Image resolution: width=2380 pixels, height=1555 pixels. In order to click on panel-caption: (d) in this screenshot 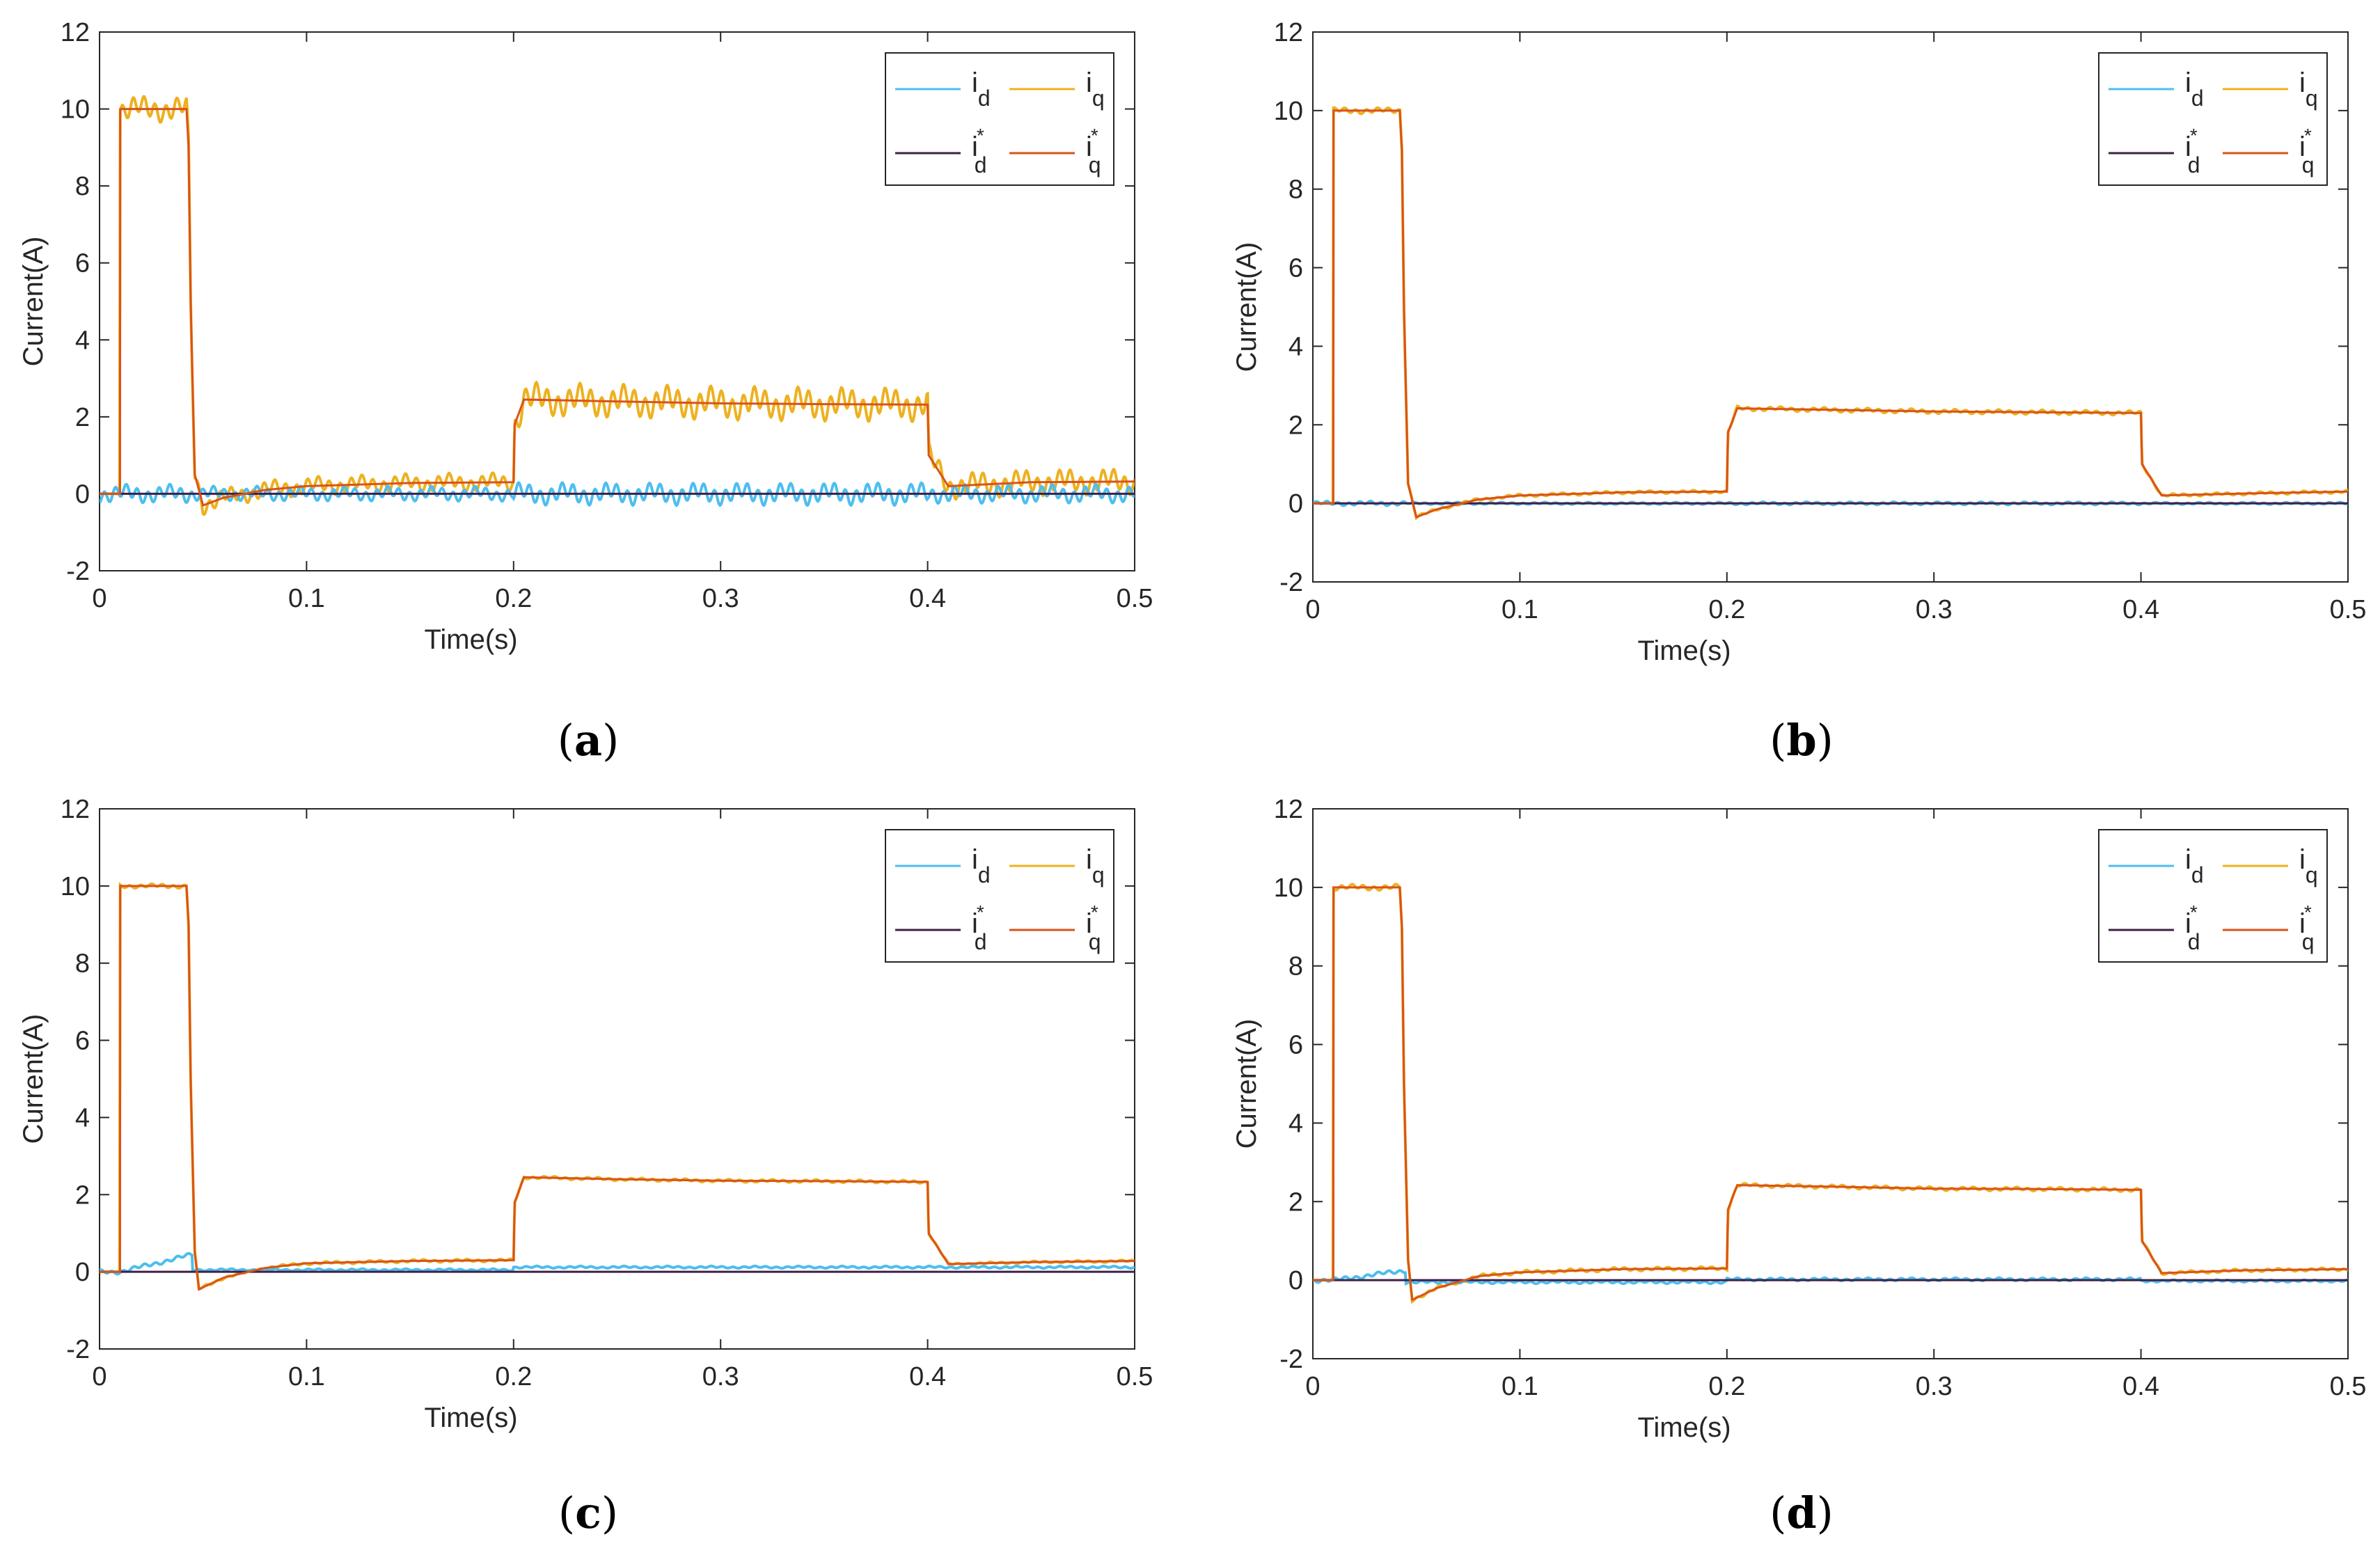, I will do `click(1802, 1512)`.